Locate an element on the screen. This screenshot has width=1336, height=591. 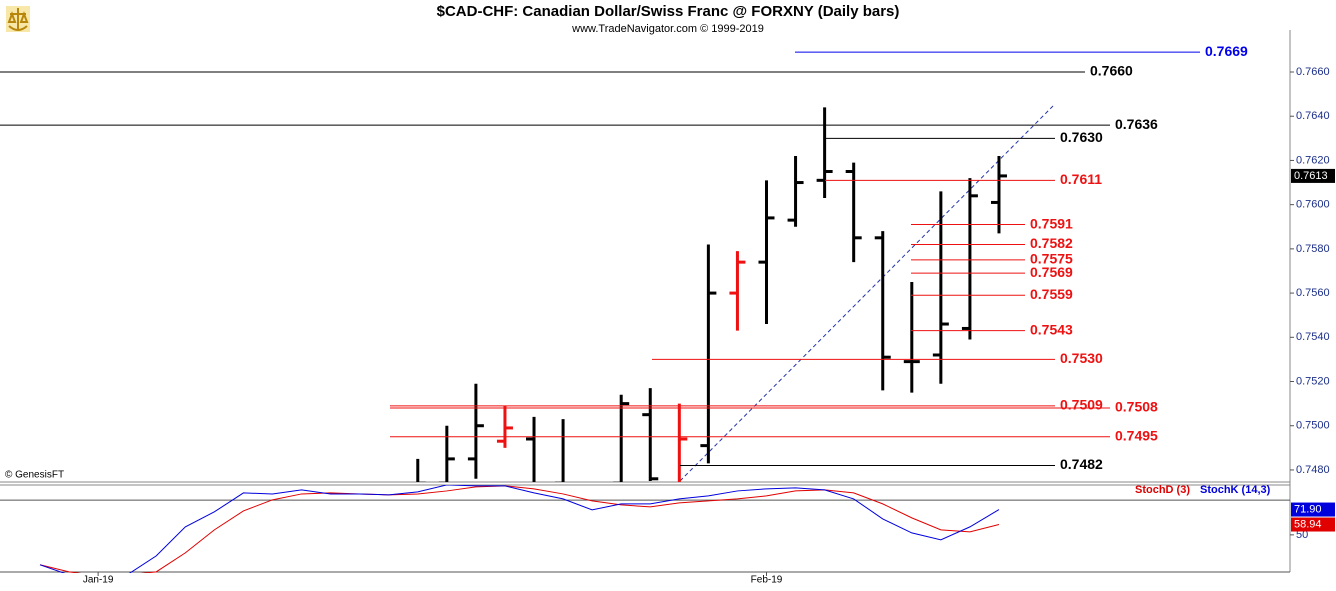
y-tick-label: 0.7640 is located at coordinates (1313, 116).